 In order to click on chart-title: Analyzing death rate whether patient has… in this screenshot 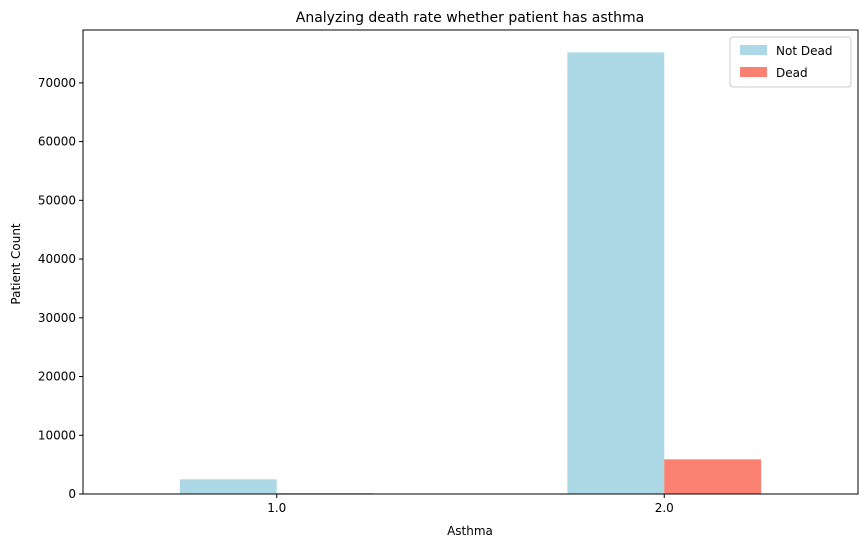, I will do `click(470, 18)`.